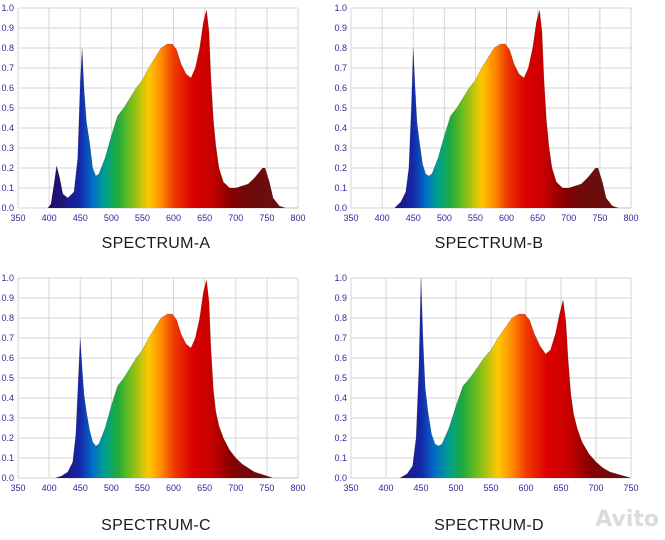  What do you see at coordinates (156, 525) in the screenshot?
I see `chart-title: SPECTRUM-C` at bounding box center [156, 525].